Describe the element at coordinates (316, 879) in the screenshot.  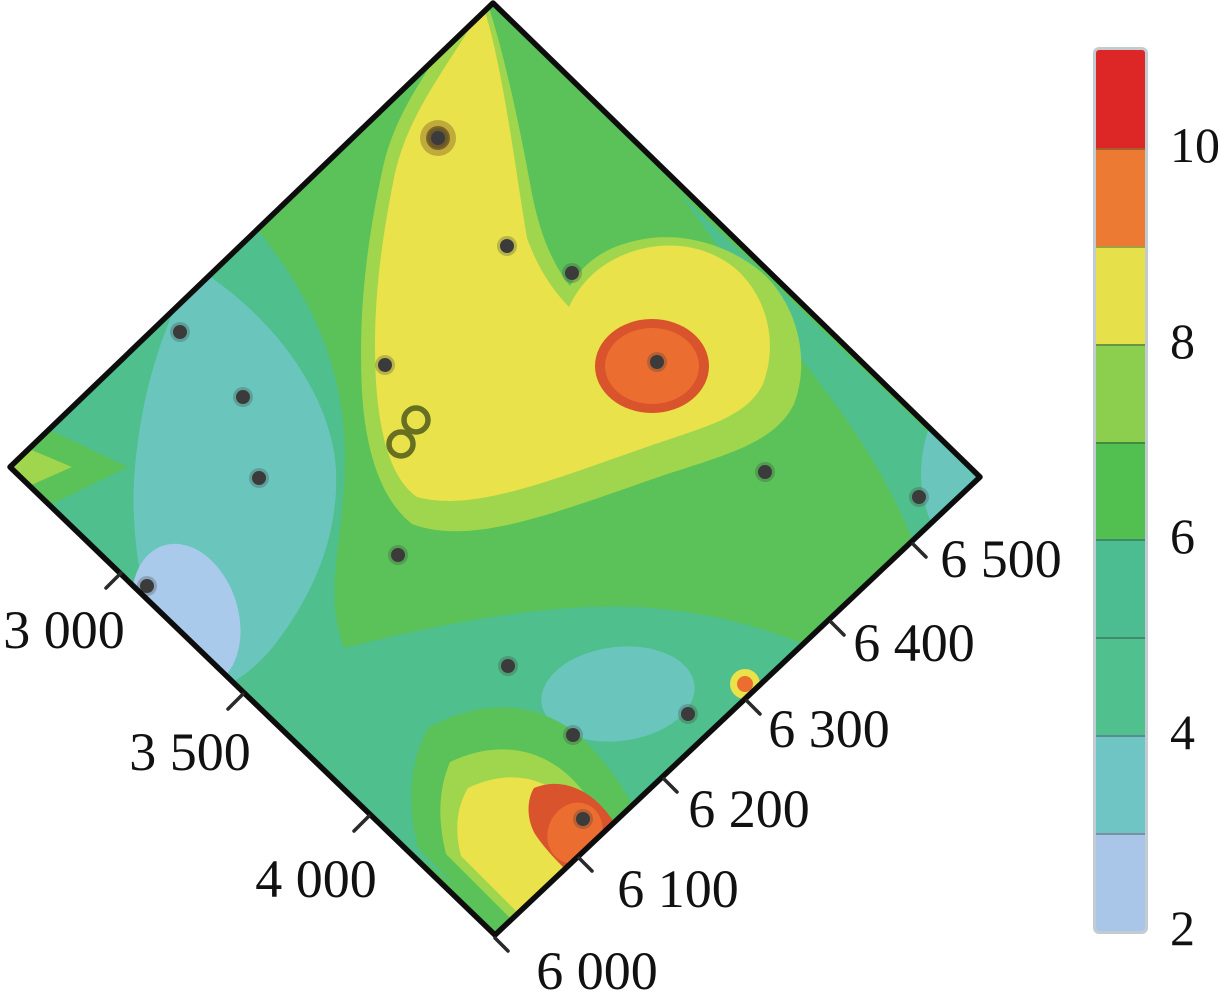
I see `axis-left-tick-label: 4 000` at that location.